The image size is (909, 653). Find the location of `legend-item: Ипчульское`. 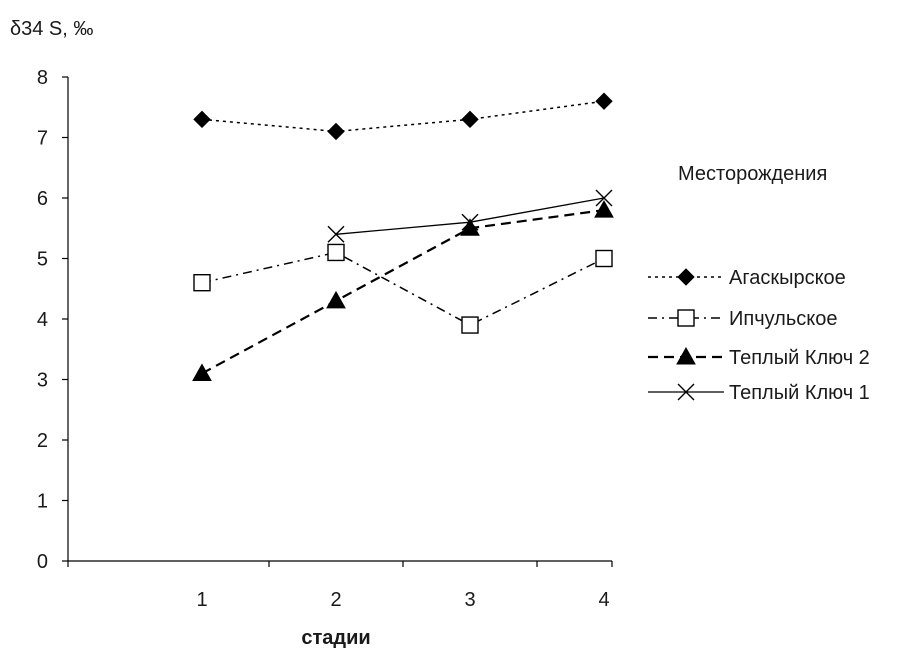

legend-item: Ипчульское is located at coordinates (743, 319).